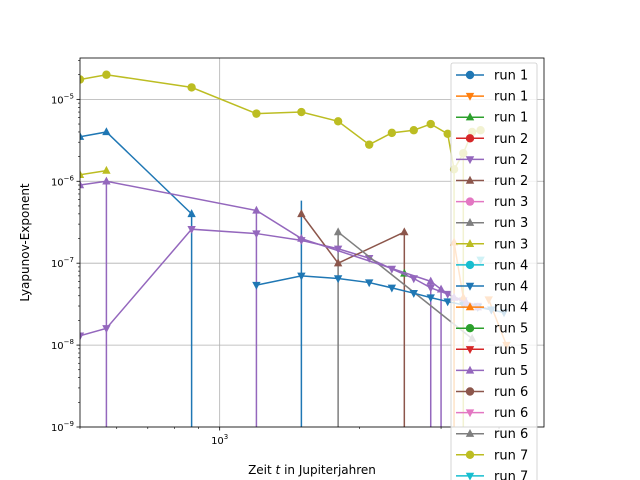 The image size is (640, 480). Describe the element at coordinates (82, 174) in the screenshot. I see `series-9-point` at that location.